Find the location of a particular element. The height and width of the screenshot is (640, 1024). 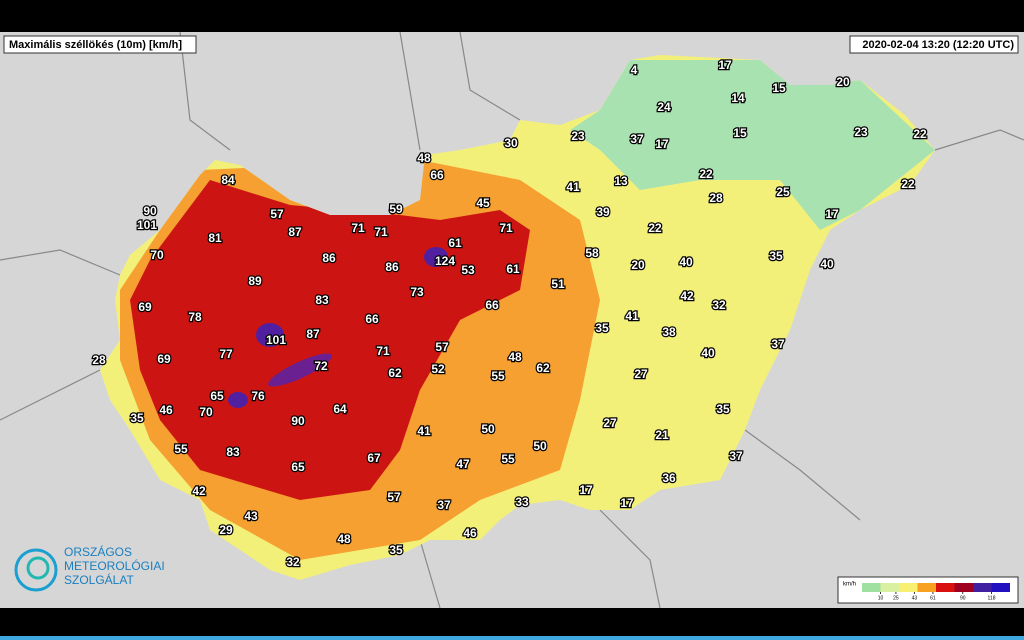

station-value: 65 is located at coordinates (217, 396).